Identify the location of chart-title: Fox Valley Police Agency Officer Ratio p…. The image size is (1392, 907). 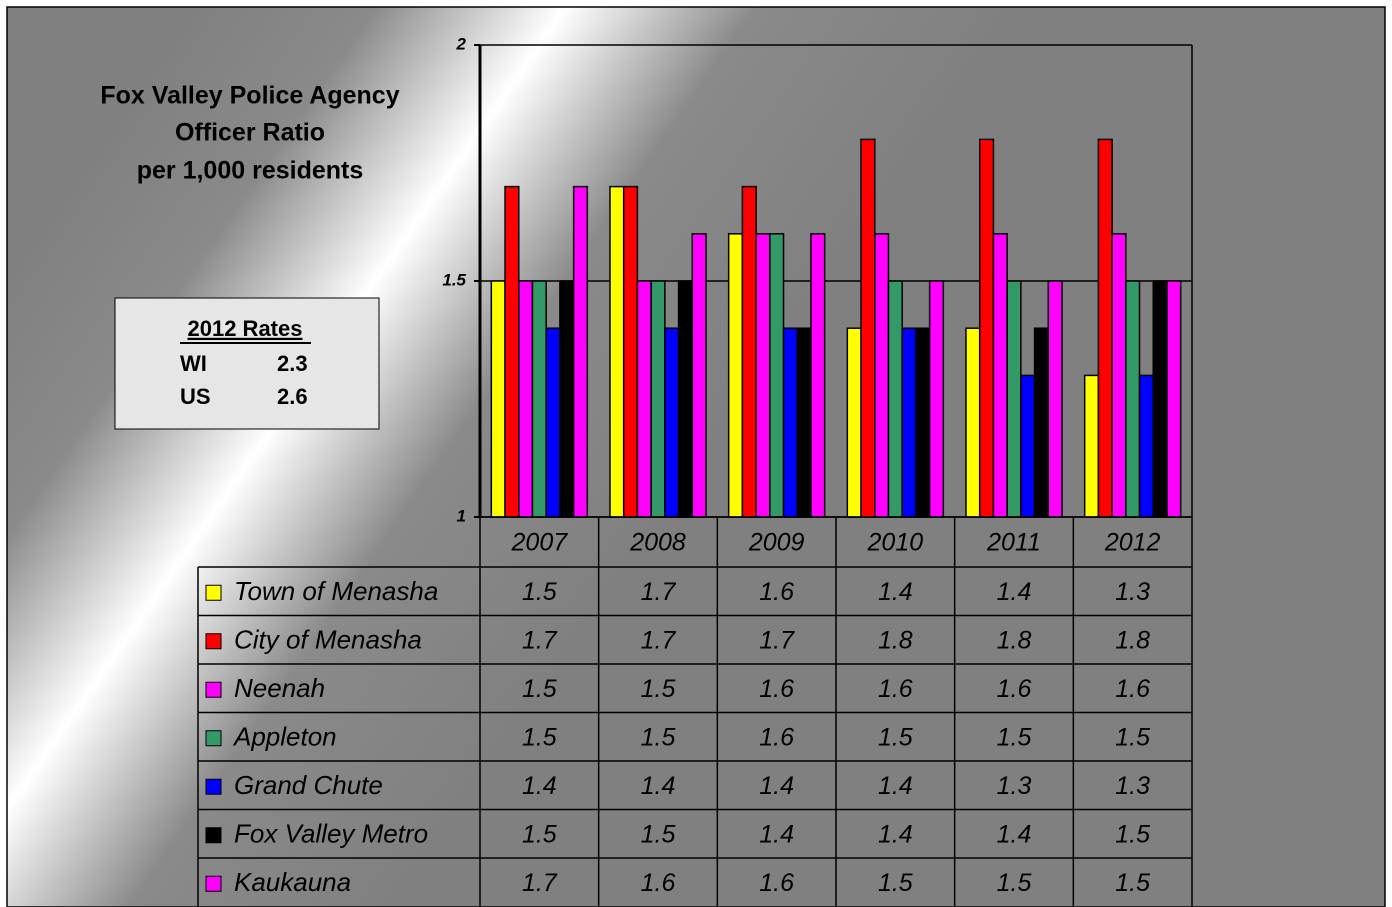
(249, 133).